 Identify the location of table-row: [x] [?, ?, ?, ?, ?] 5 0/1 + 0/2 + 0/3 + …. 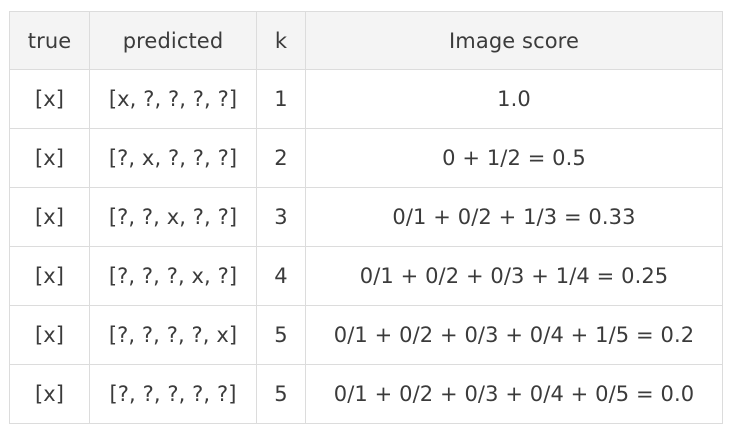
(366, 394).